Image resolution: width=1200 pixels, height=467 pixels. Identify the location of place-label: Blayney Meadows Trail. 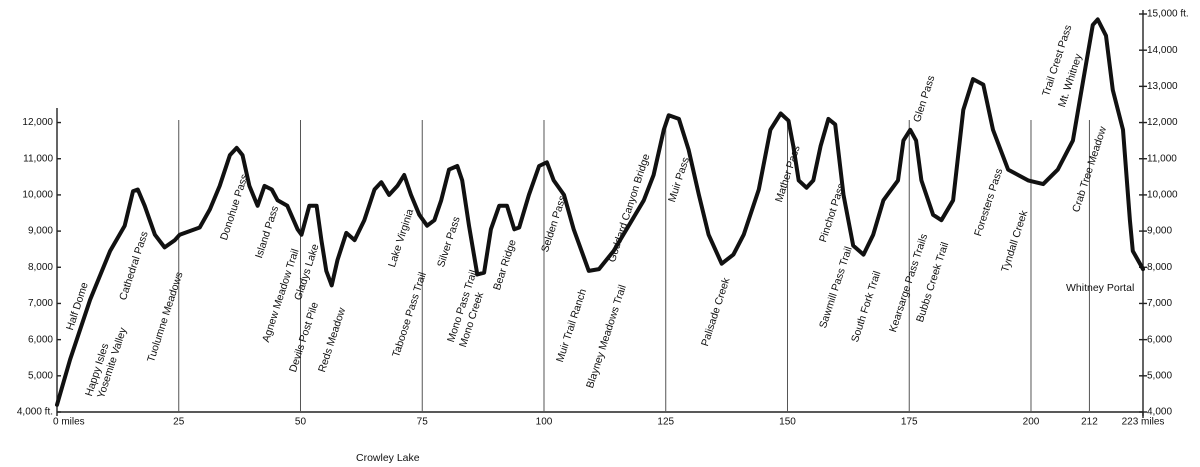
(606, 336).